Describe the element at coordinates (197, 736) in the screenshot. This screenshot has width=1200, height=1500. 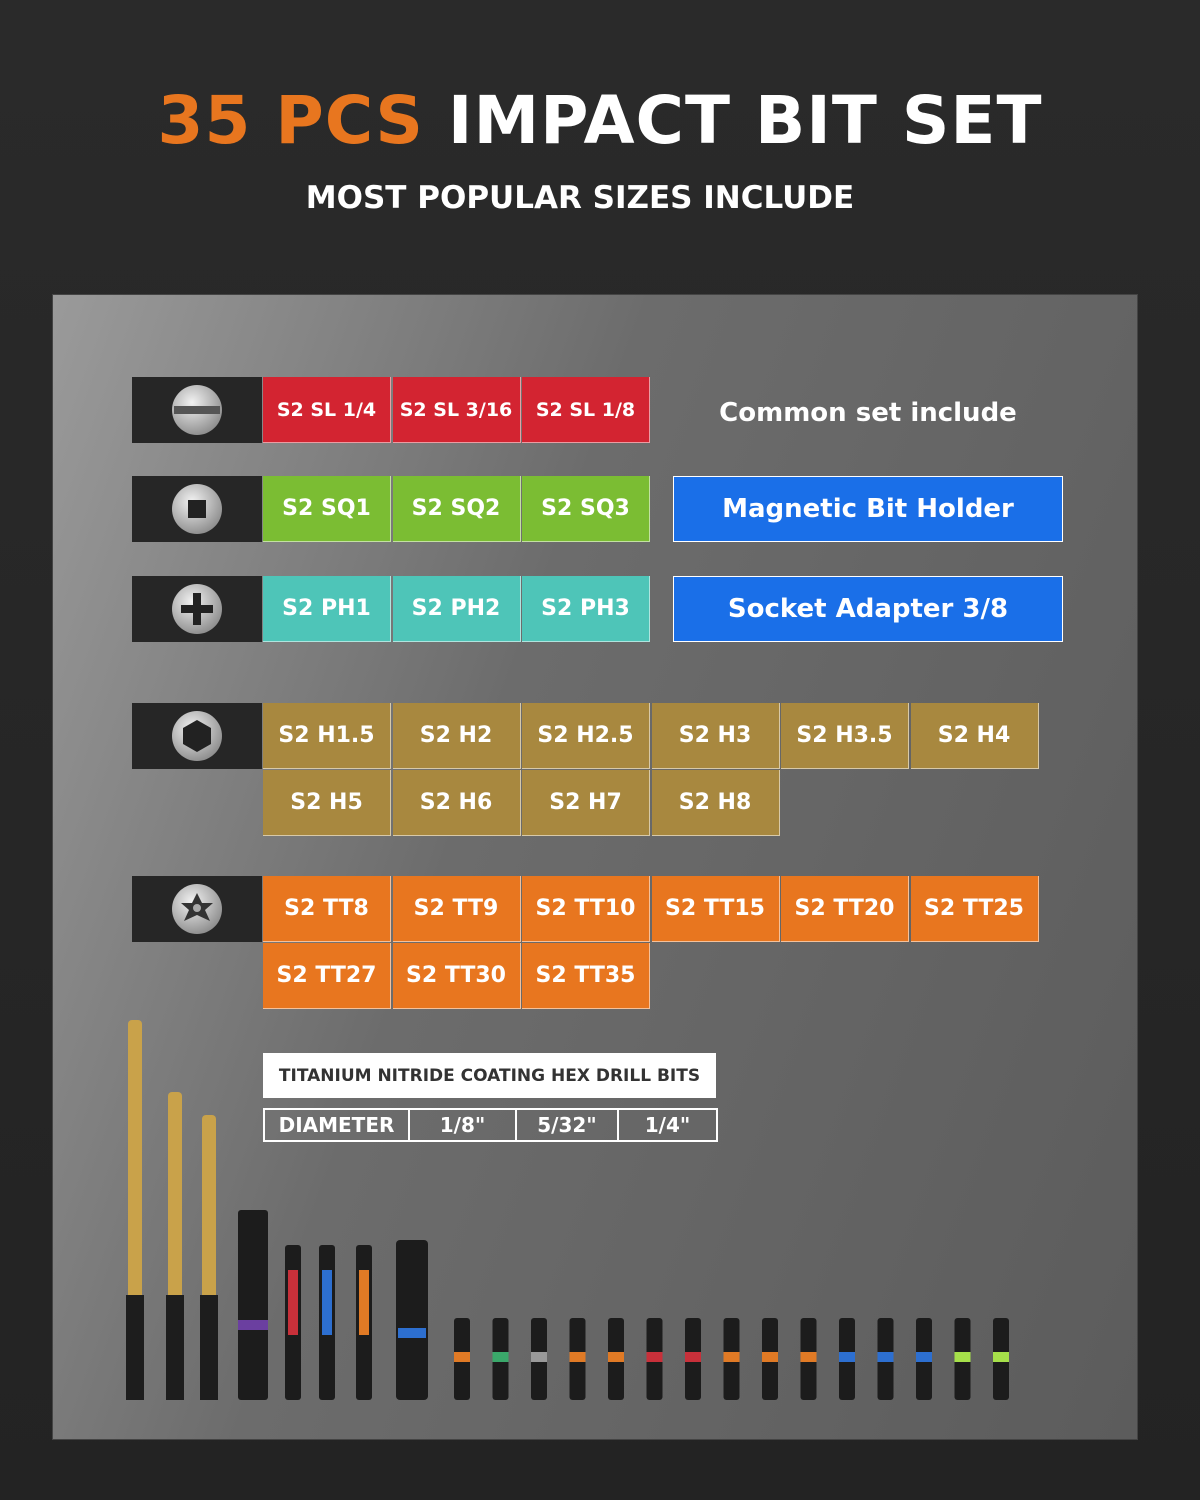
I see `hex-icon` at that location.